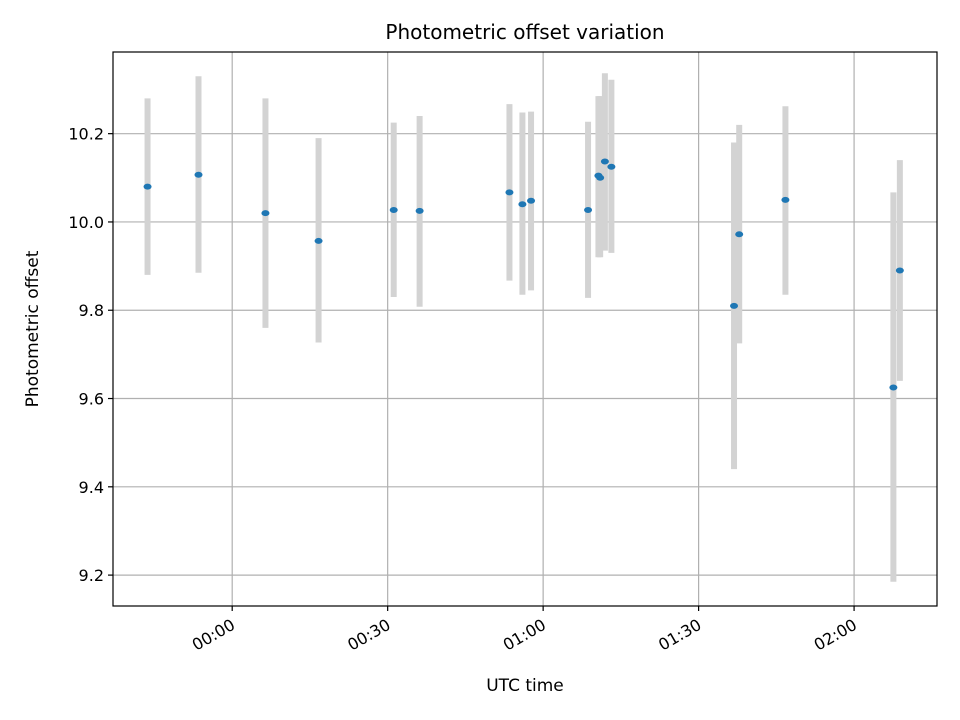 The width and height of the screenshot is (960, 720). I want to click on y-axis-label: Photometric offset, so click(33, 328).